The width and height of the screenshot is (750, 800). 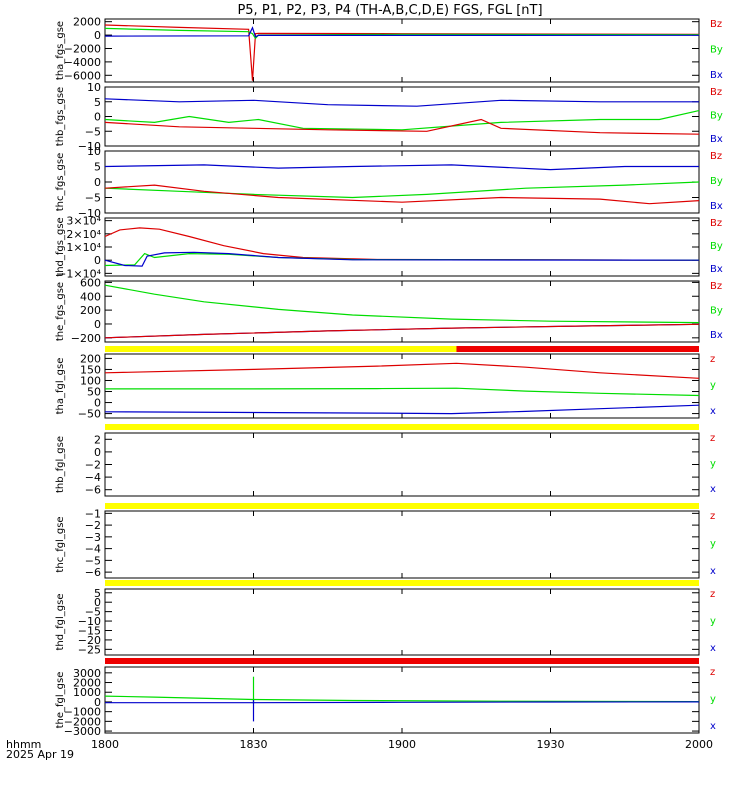 I want to click on y-tick-label: 1000, so click(x=87, y=692).